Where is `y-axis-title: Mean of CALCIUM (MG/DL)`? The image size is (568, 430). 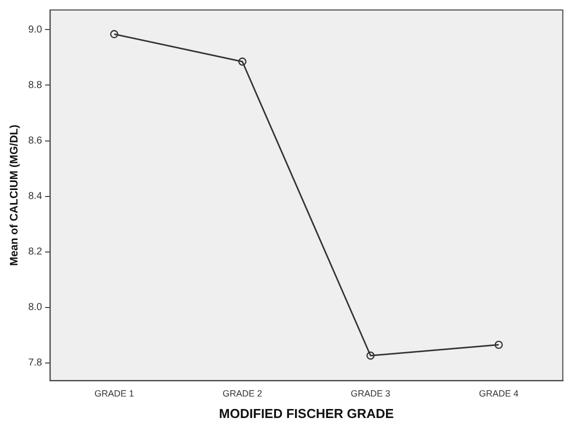 y-axis-title: Mean of CALCIUM (MG/DL) is located at coordinates (14, 195).